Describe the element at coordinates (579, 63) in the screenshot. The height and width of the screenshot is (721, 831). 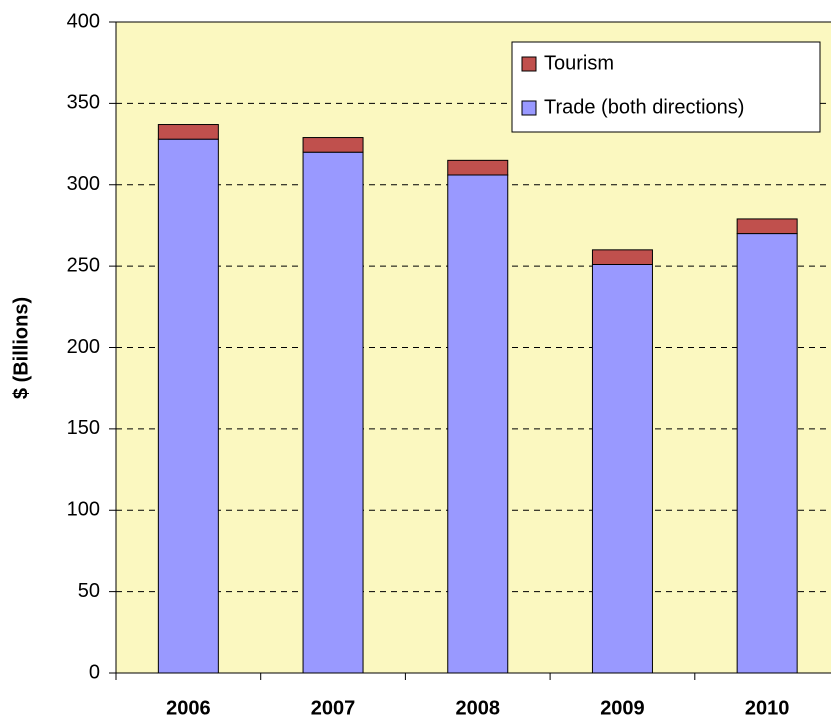
I see `legend-label: Tourism` at that location.